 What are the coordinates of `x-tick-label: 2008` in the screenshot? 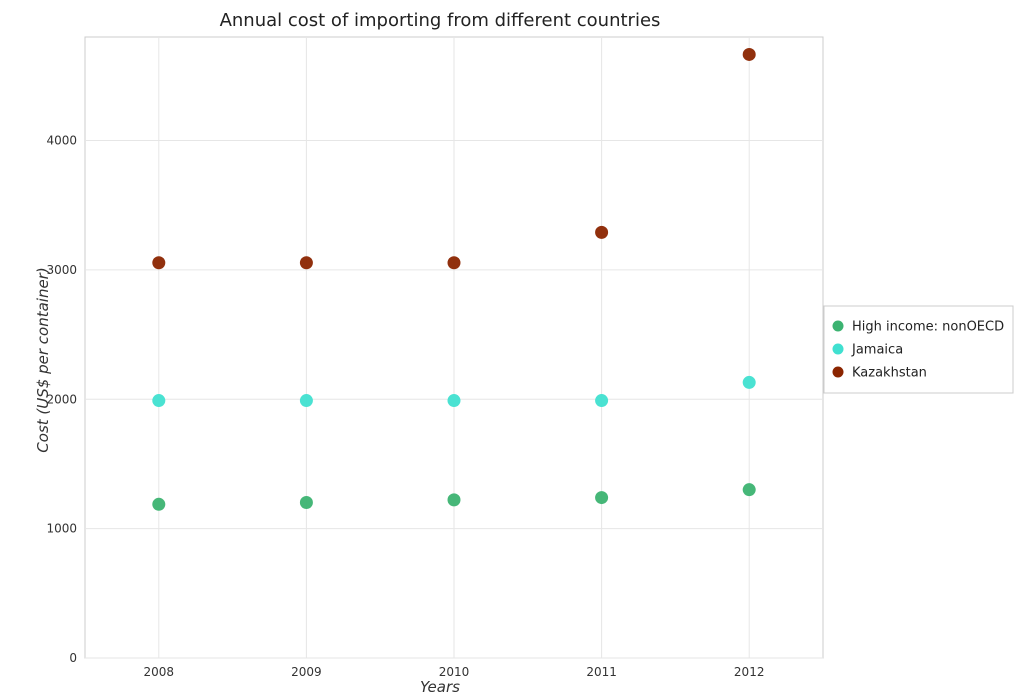 It's located at (159, 672).